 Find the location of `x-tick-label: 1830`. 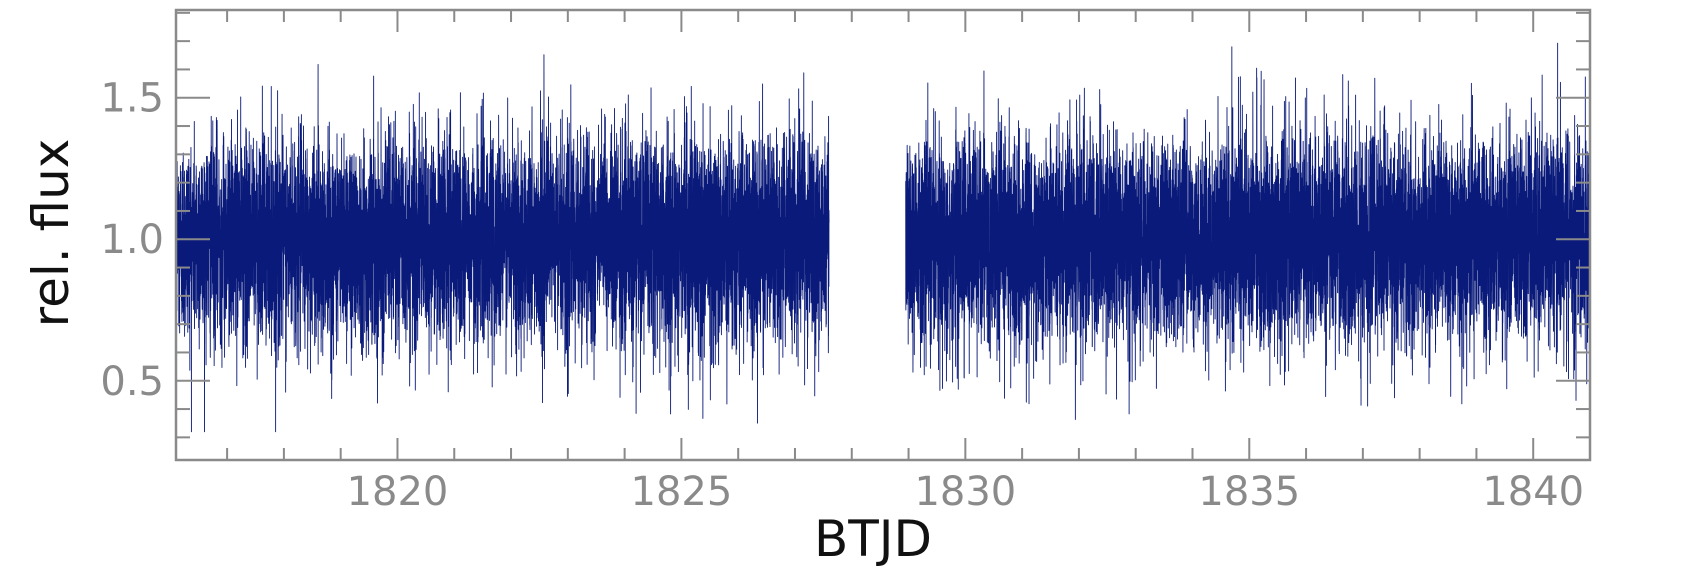

x-tick-label: 1830 is located at coordinates (965, 492).